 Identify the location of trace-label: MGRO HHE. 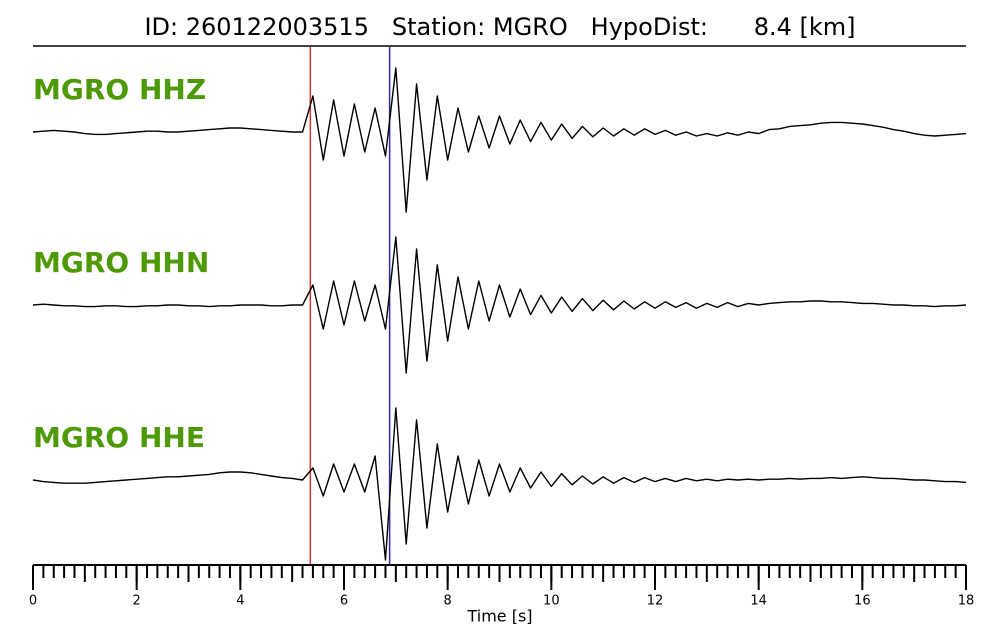
(119, 437).